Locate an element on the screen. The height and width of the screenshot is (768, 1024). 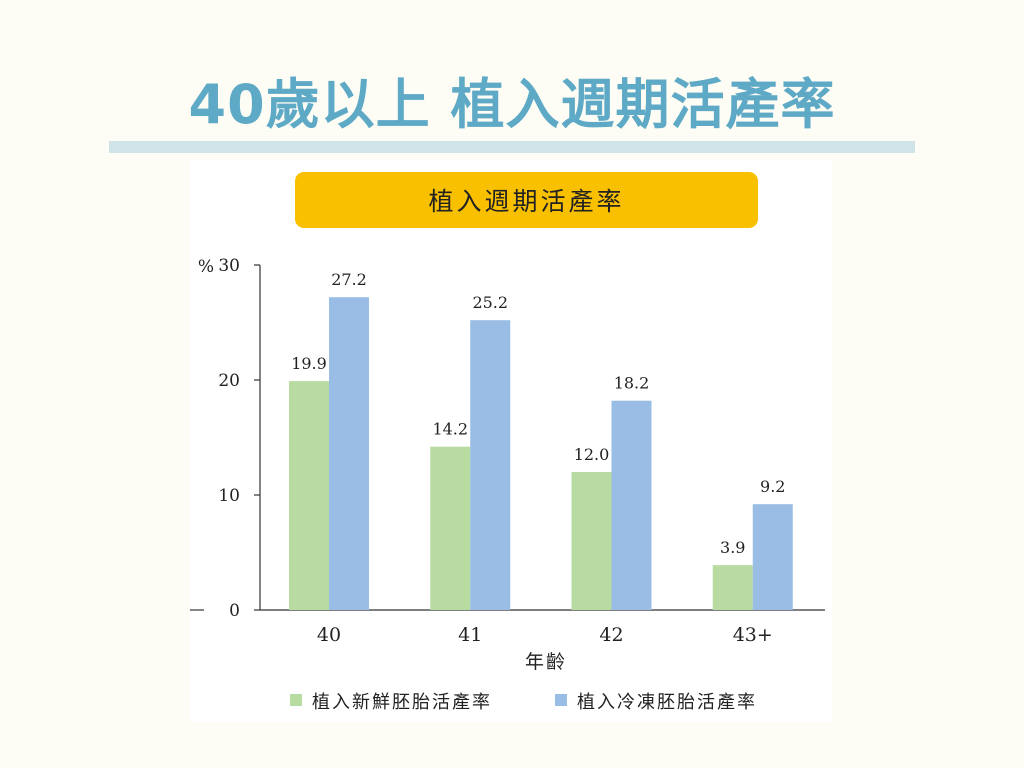
y-tick-label: 30 is located at coordinates (229, 266).